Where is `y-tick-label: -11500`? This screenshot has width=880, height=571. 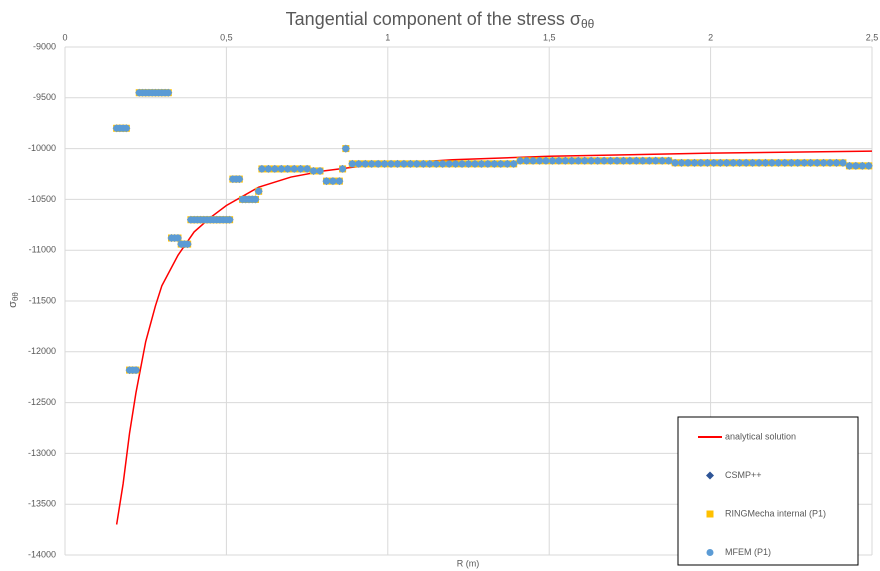
y-tick-label: -11500 is located at coordinates (42, 300).